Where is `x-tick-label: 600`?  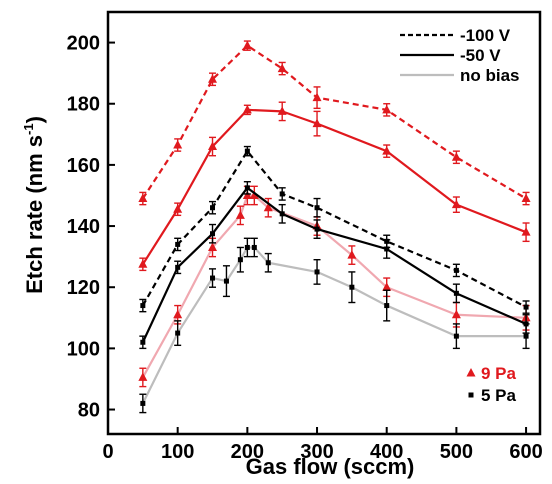 x-tick-label: 600 is located at coordinates (525, 452).